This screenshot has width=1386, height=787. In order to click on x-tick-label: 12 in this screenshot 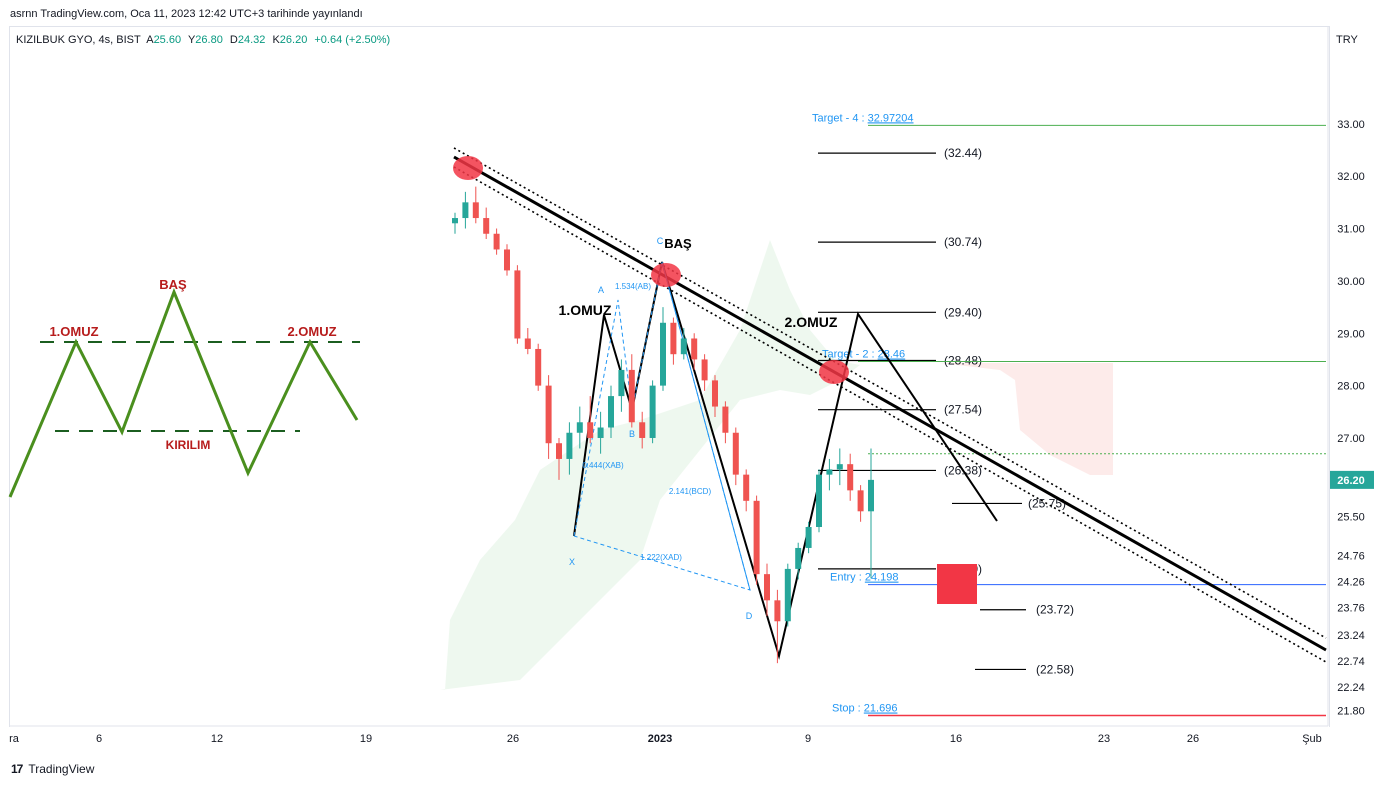, I will do `click(217, 739)`.